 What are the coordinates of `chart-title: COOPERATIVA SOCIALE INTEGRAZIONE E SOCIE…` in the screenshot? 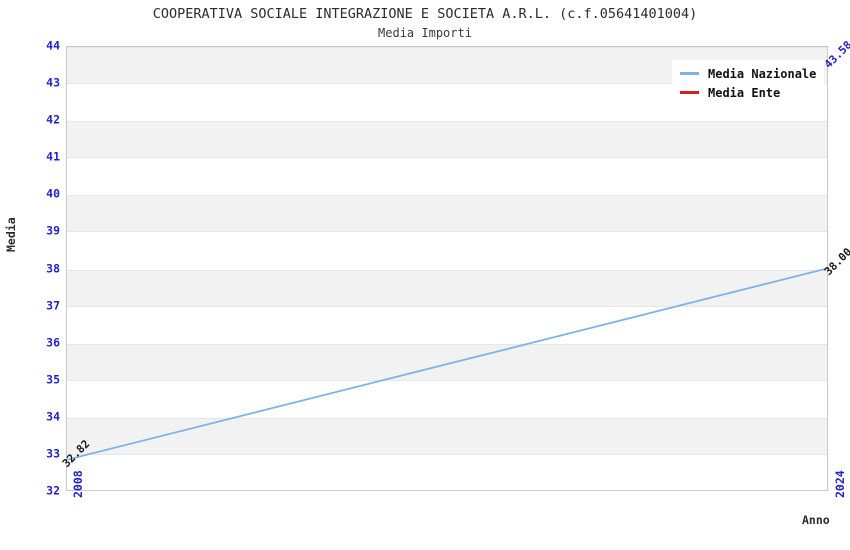 It's located at (425, 14).